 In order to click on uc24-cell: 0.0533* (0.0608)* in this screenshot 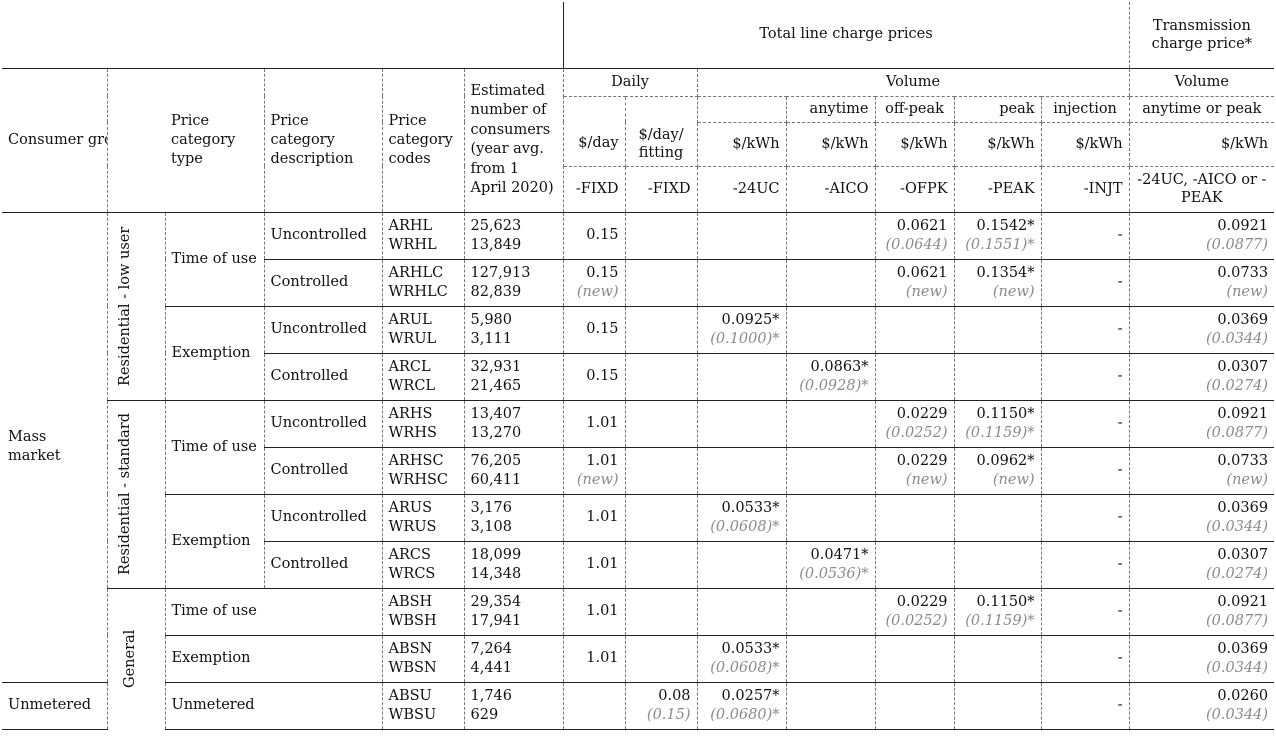, I will do `click(742, 659)`.